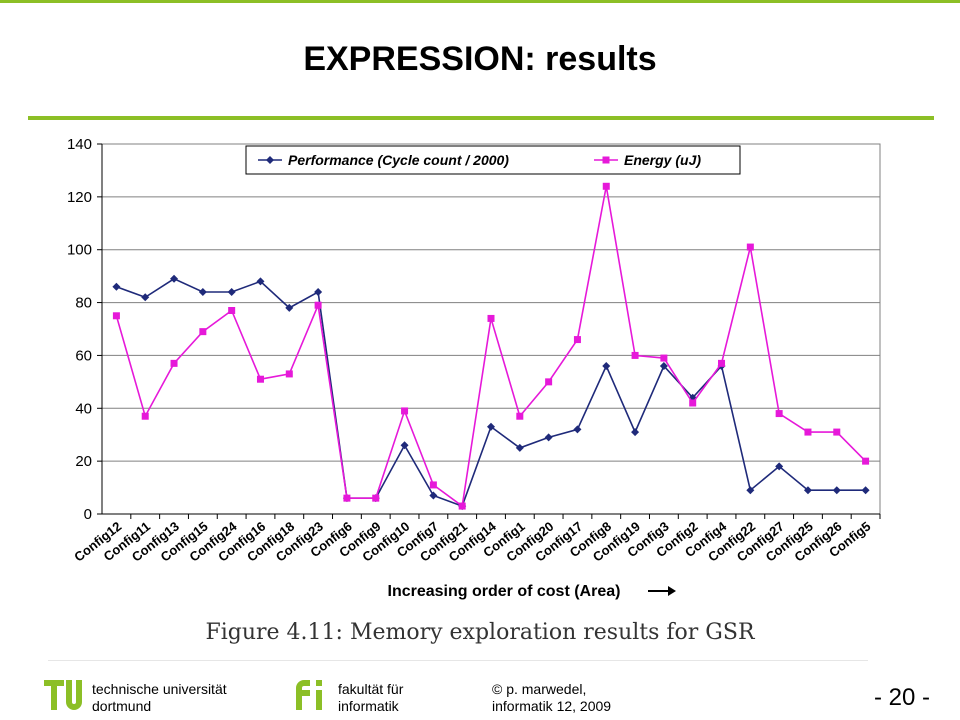 The width and height of the screenshot is (960, 720). I want to click on y-tick-label: 0, so click(88, 514).